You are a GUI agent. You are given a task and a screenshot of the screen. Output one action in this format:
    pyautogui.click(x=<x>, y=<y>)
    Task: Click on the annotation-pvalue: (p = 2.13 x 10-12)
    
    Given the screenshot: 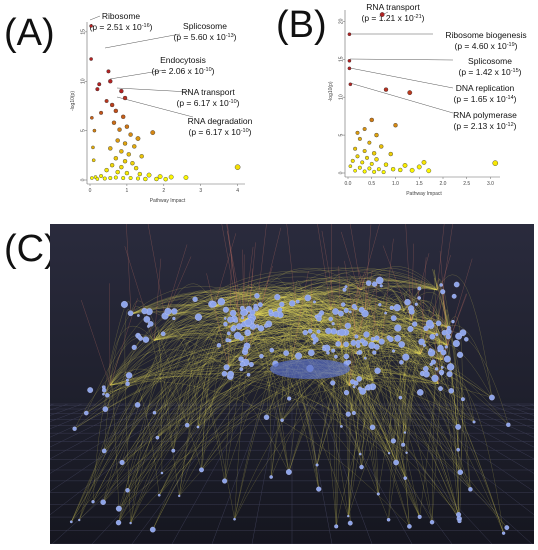 What is the action you would take?
    pyautogui.click(x=484, y=126)
    